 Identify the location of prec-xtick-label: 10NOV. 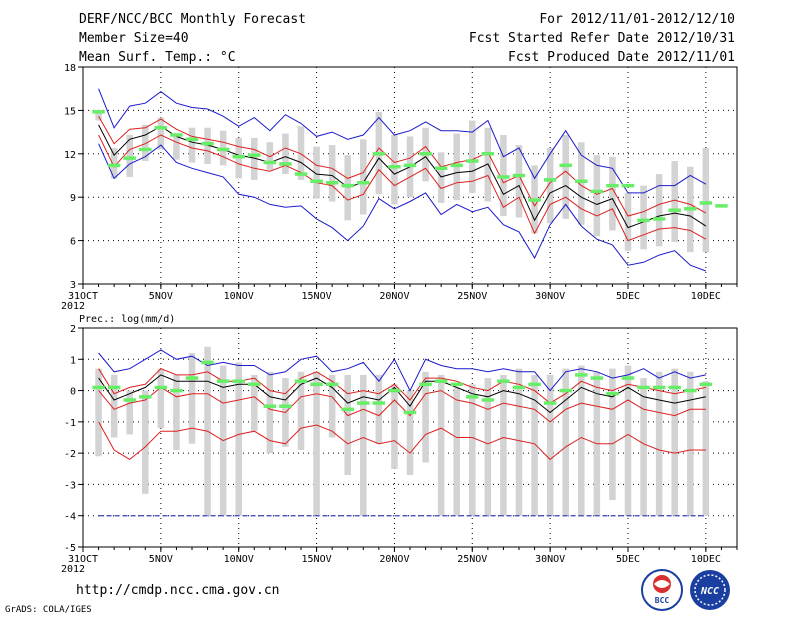
(239, 559).